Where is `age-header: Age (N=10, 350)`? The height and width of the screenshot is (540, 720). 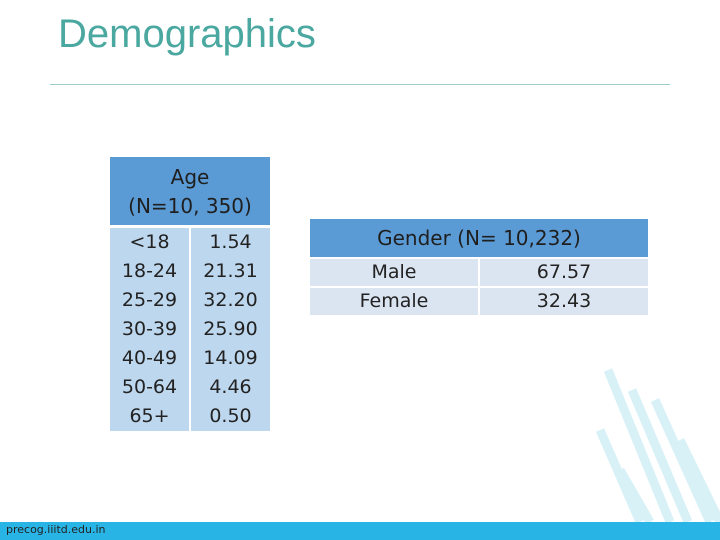
age-header: Age (N=10, 350) is located at coordinates (190, 191).